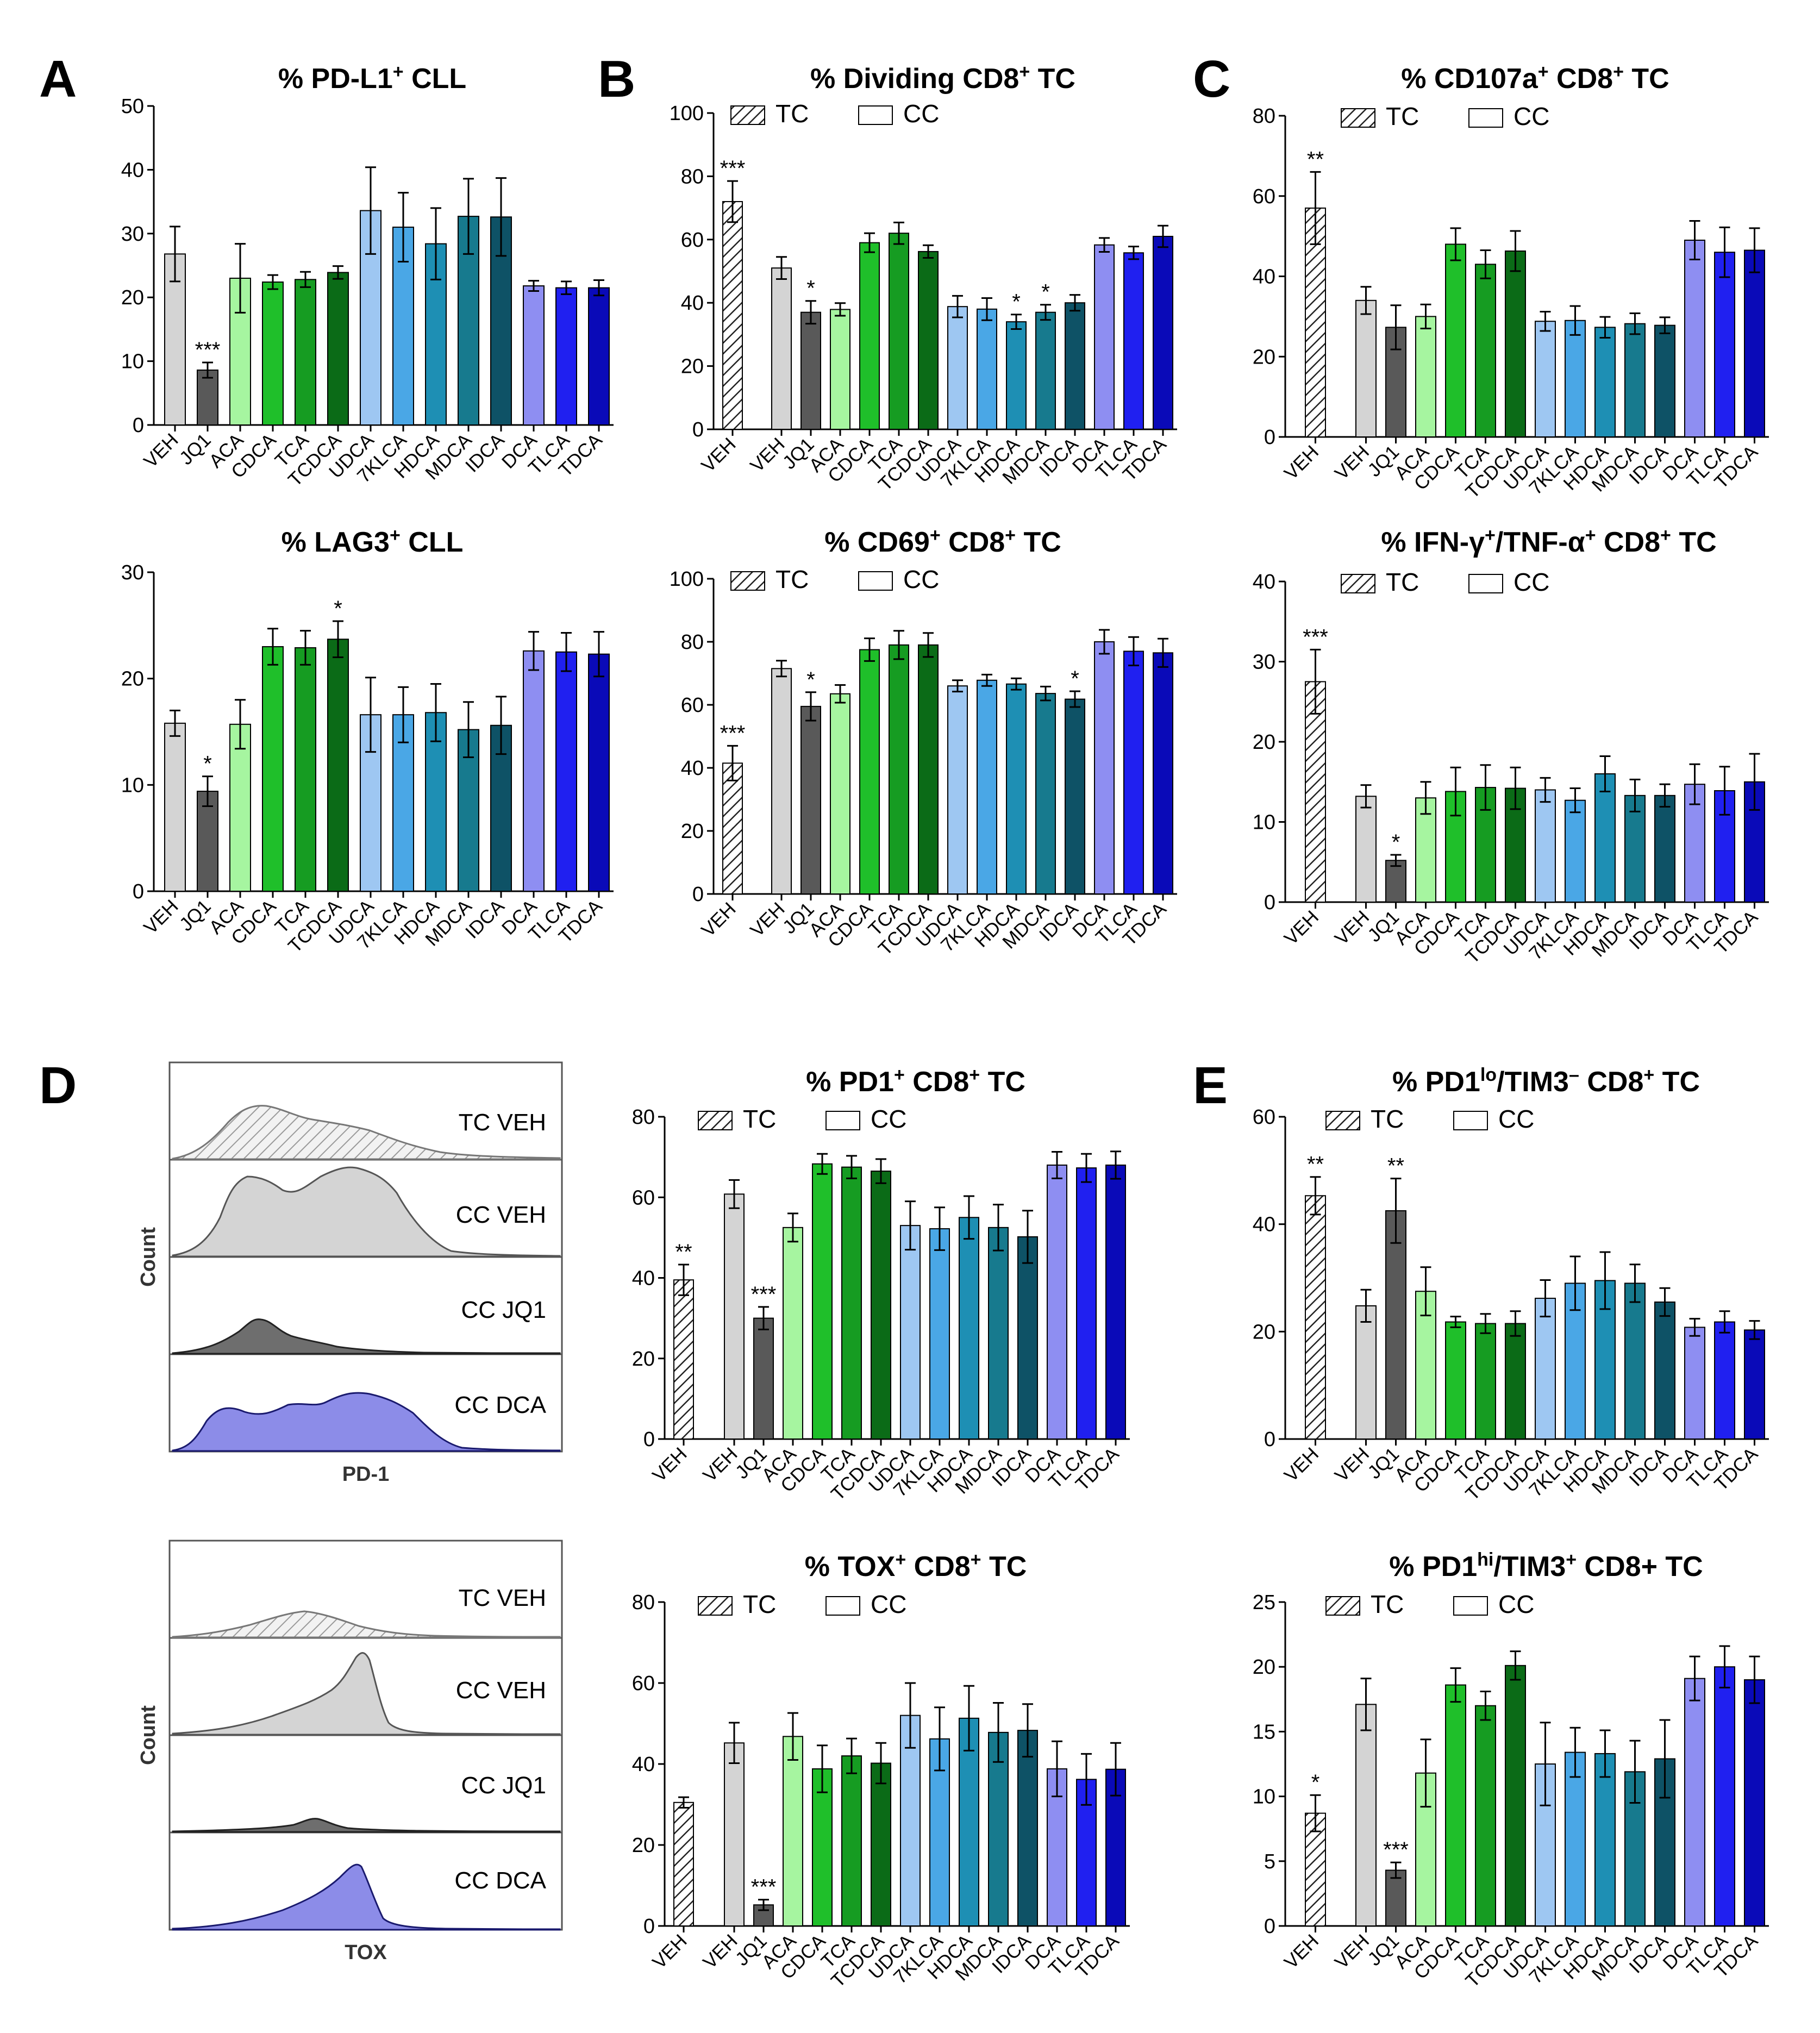  What do you see at coordinates (643, 1845) in the screenshot?
I see `y-tick-label: 20` at bounding box center [643, 1845].